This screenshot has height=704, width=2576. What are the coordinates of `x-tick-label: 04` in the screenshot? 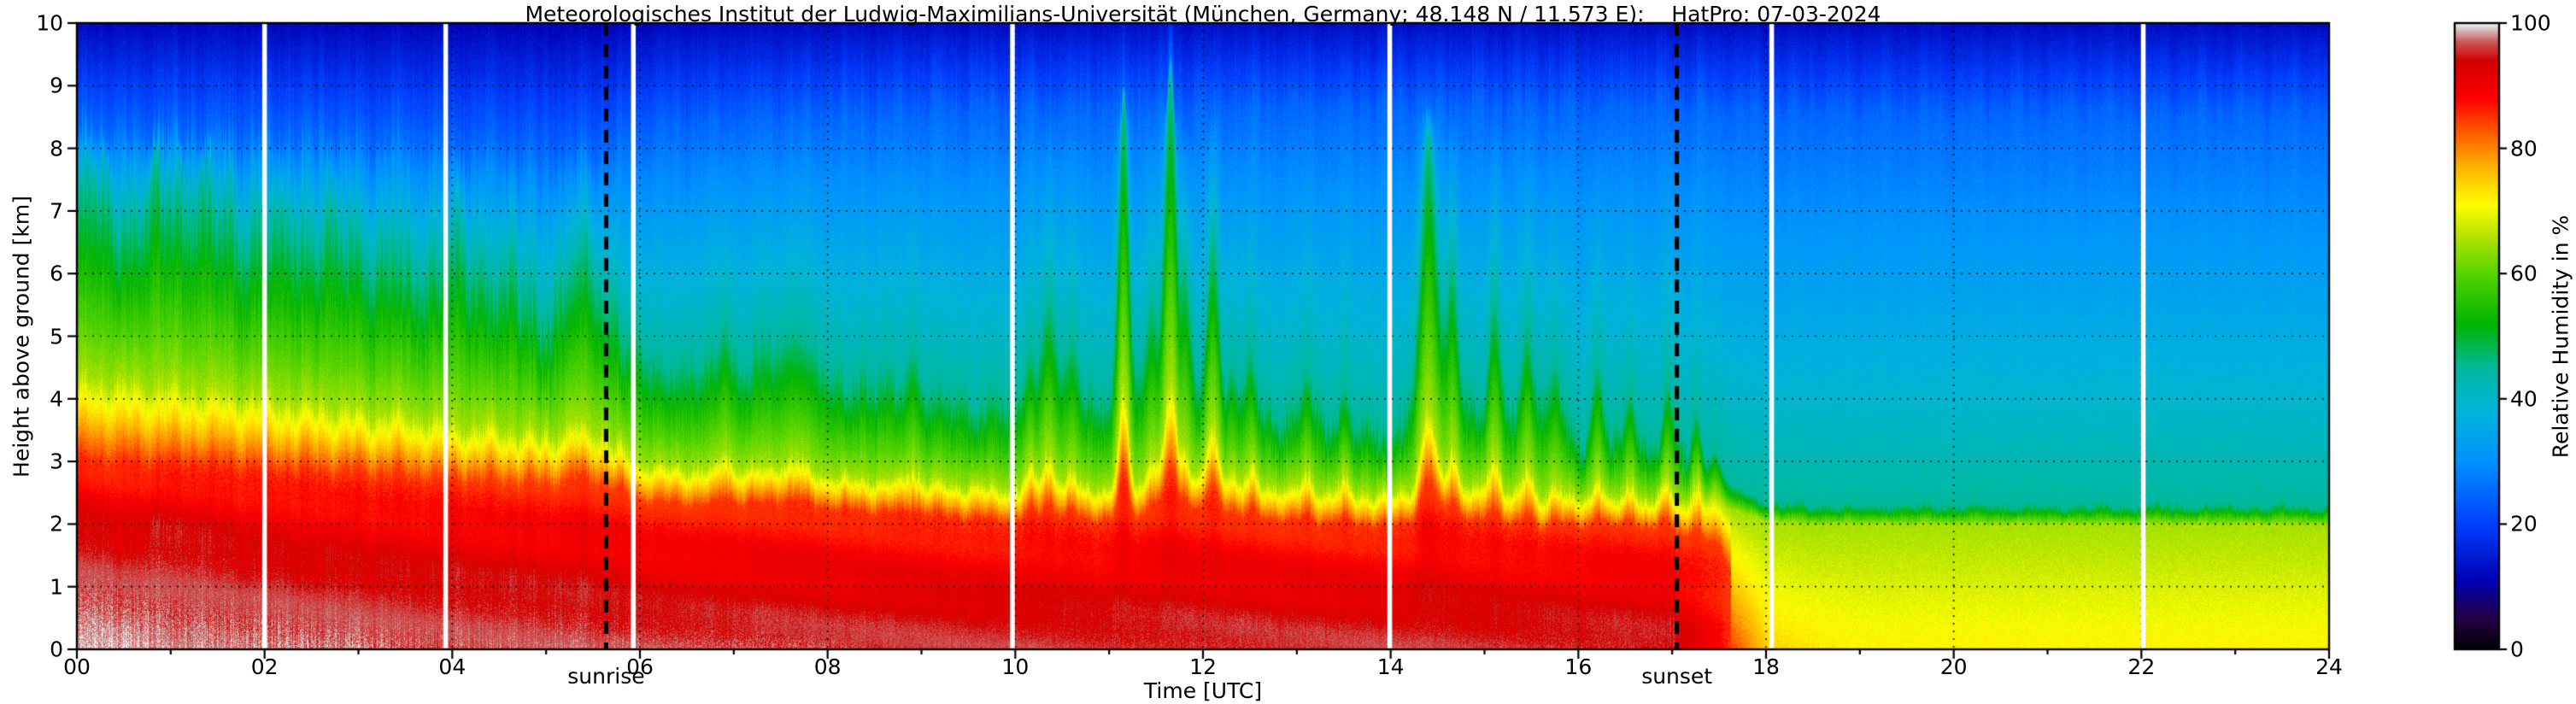 It's located at (452, 666).